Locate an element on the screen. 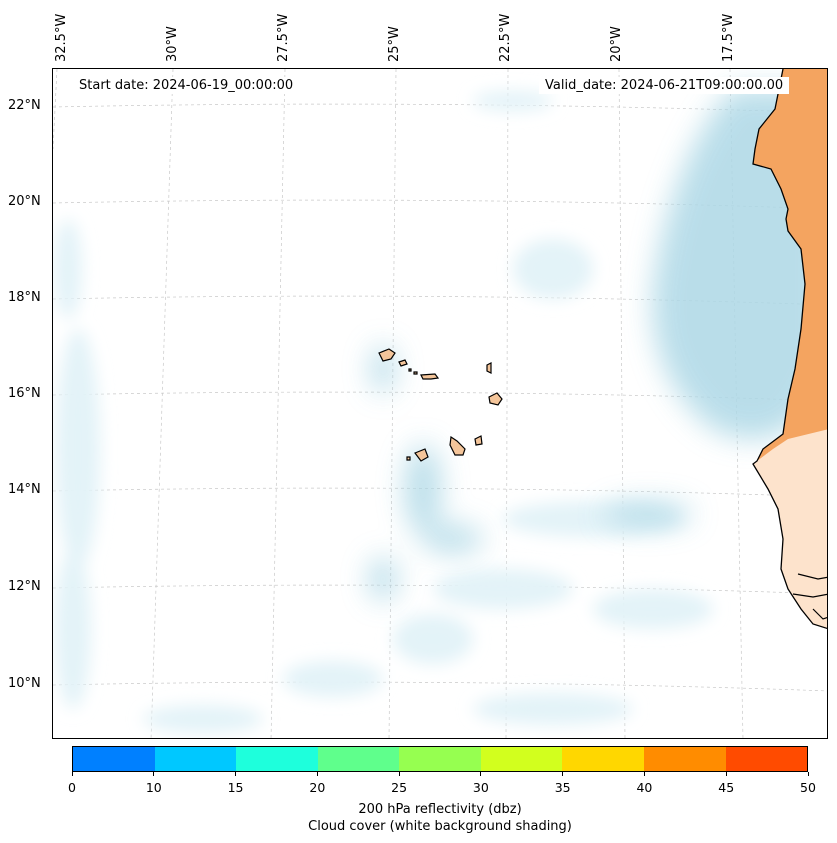 The image size is (837, 843). lon-label-20w: 20°W is located at coordinates (616, 44).